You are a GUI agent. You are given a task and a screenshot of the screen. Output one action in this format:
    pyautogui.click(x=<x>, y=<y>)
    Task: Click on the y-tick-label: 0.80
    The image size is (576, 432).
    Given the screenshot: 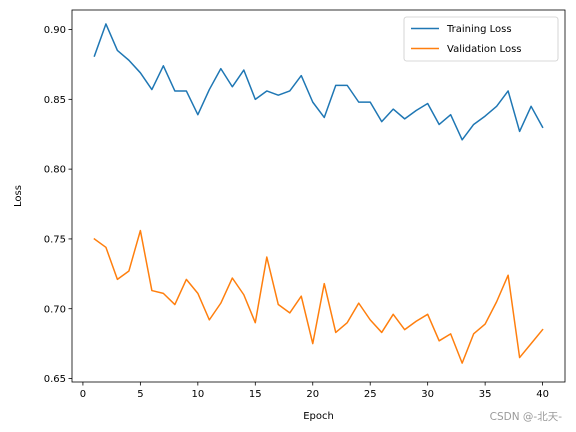 What is the action you would take?
    pyautogui.click(x=55, y=170)
    